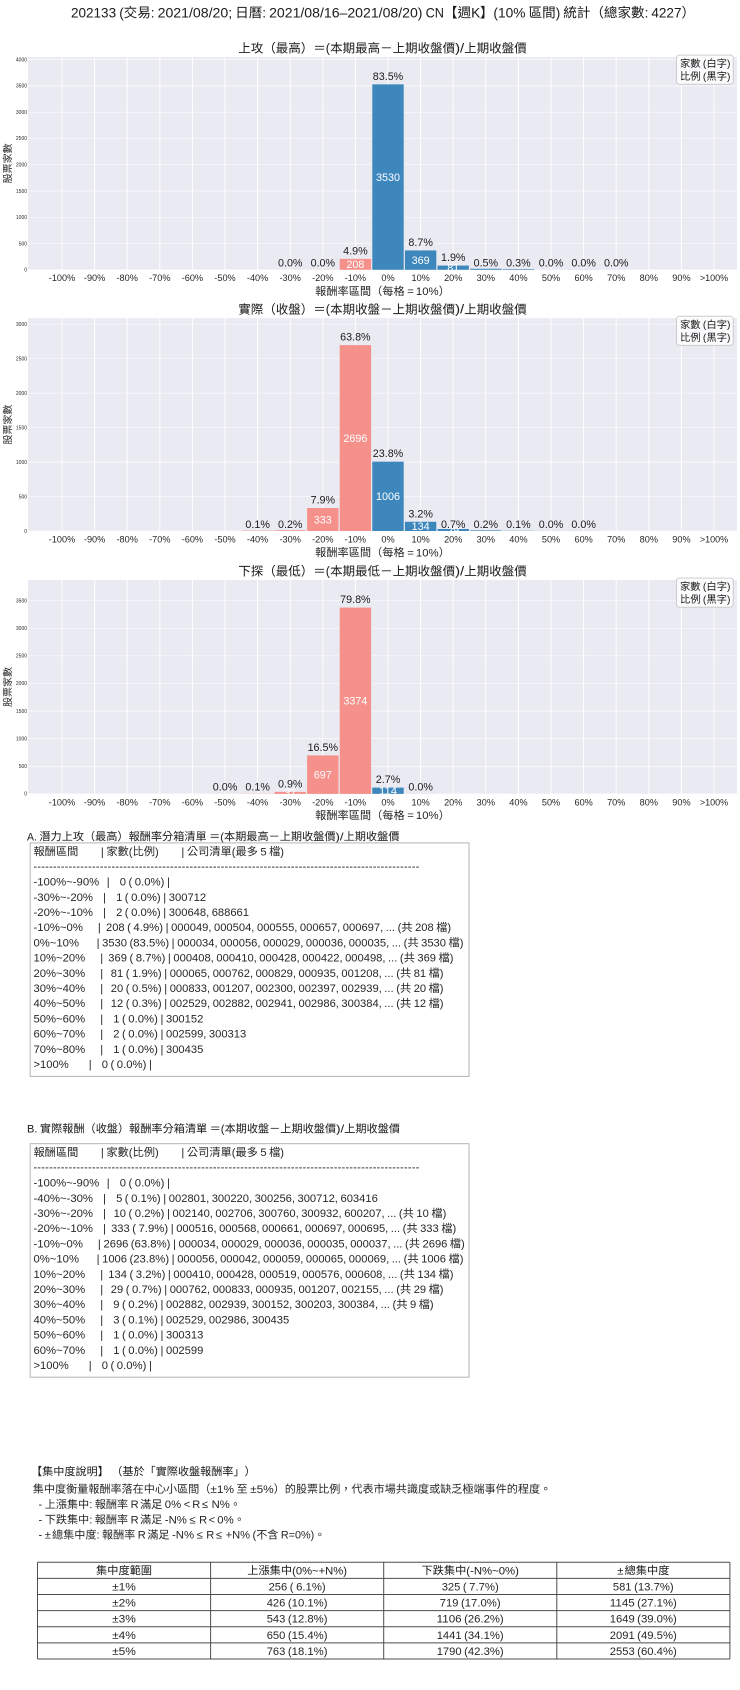 The height and width of the screenshot is (1690, 740). I want to click on svg-text: (63.8%), so click(151, 1244).